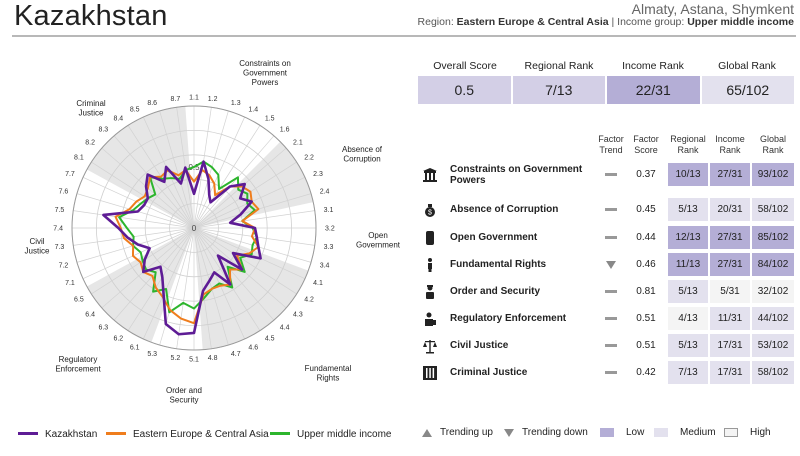  I want to click on scales-icon, so click(430, 347).